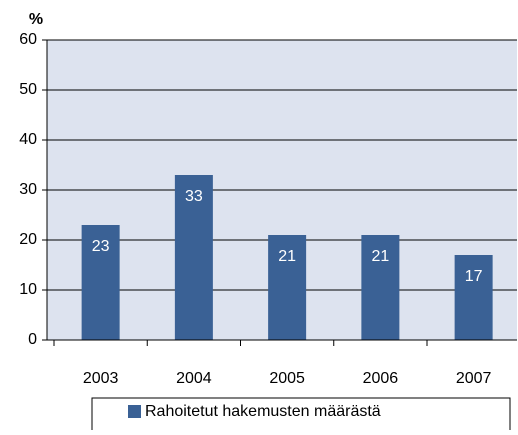 The height and width of the screenshot is (435, 518). What do you see at coordinates (263, 411) in the screenshot?
I see `legend-label: Rahoitetut hakemusten määrästä` at bounding box center [263, 411].